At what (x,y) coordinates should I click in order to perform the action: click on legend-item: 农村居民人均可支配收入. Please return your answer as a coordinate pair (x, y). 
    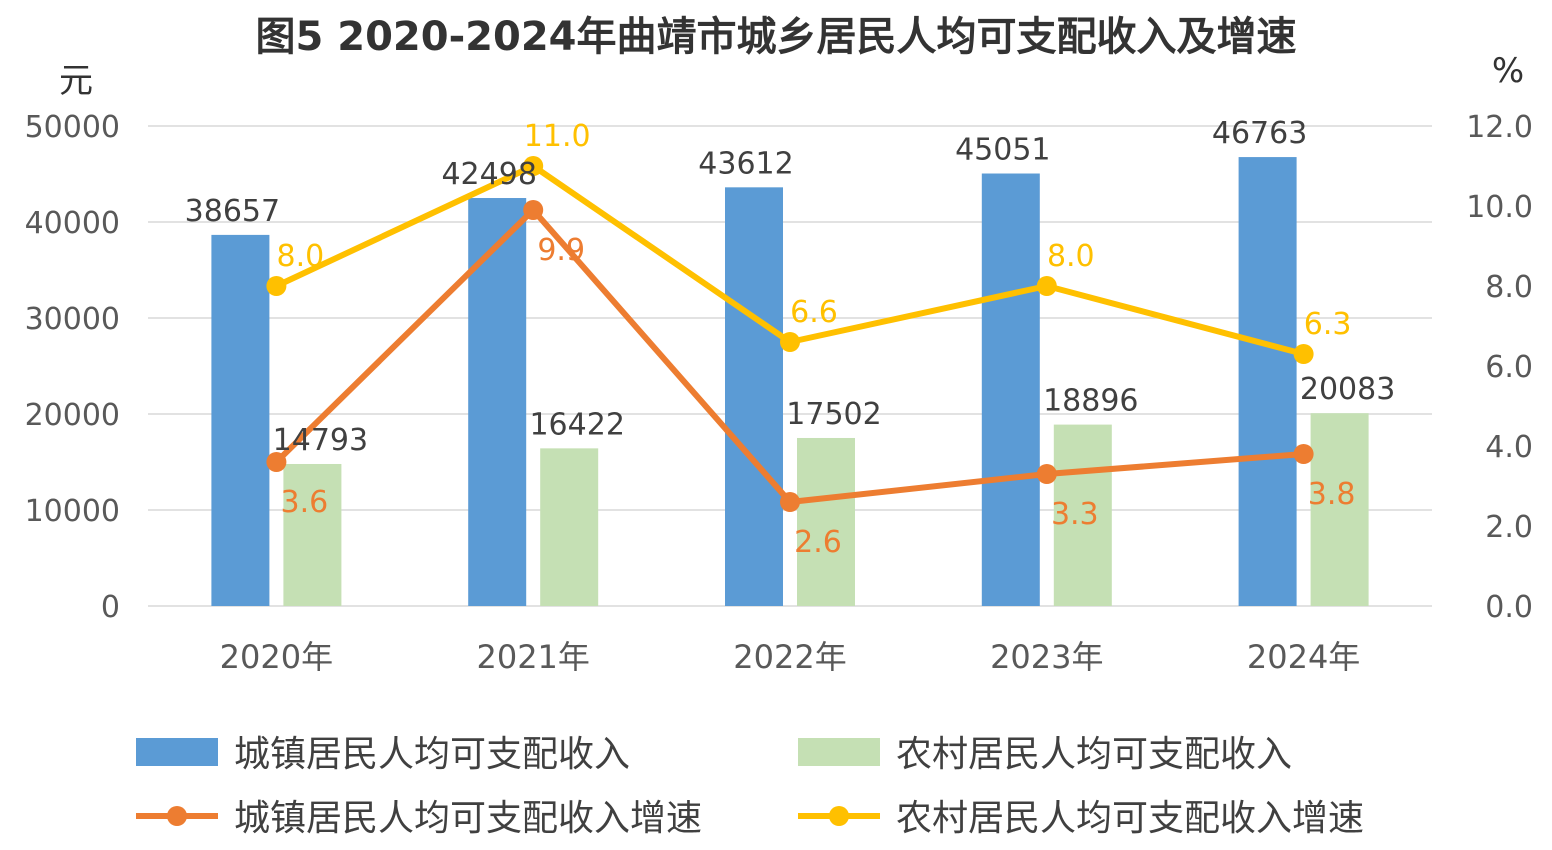
    Looking at the image, I should click on (1045, 754).